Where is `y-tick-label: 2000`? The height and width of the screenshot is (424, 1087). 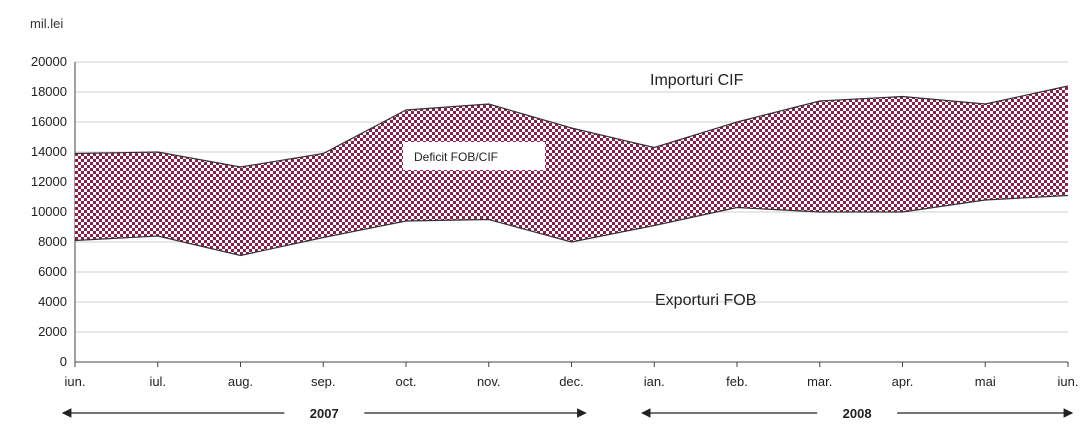 y-tick-label: 2000 is located at coordinates (52, 331).